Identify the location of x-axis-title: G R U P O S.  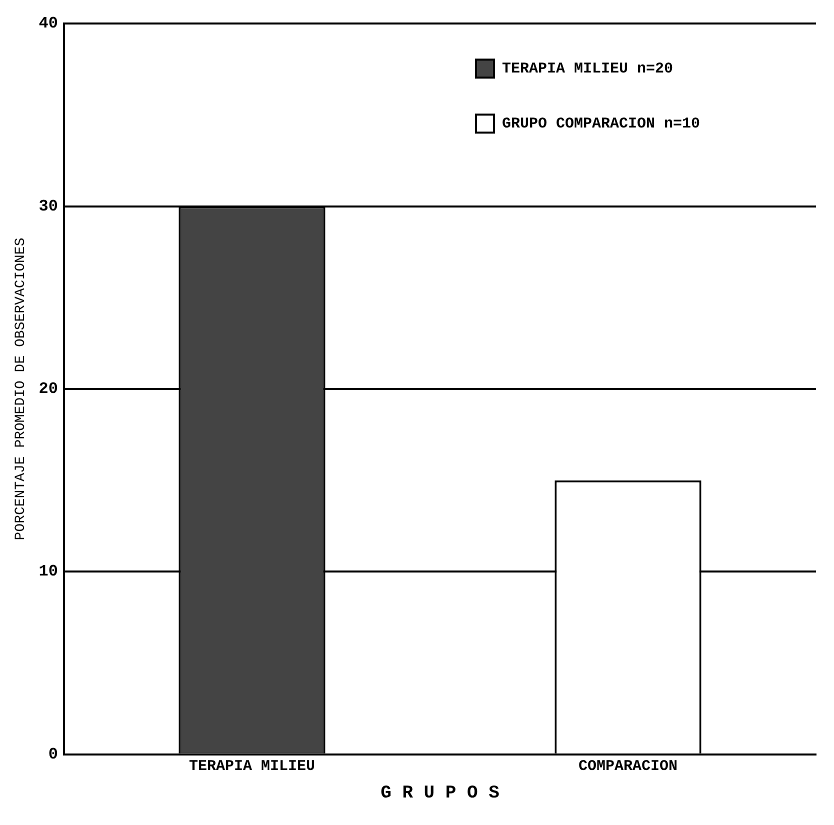
(440, 794).